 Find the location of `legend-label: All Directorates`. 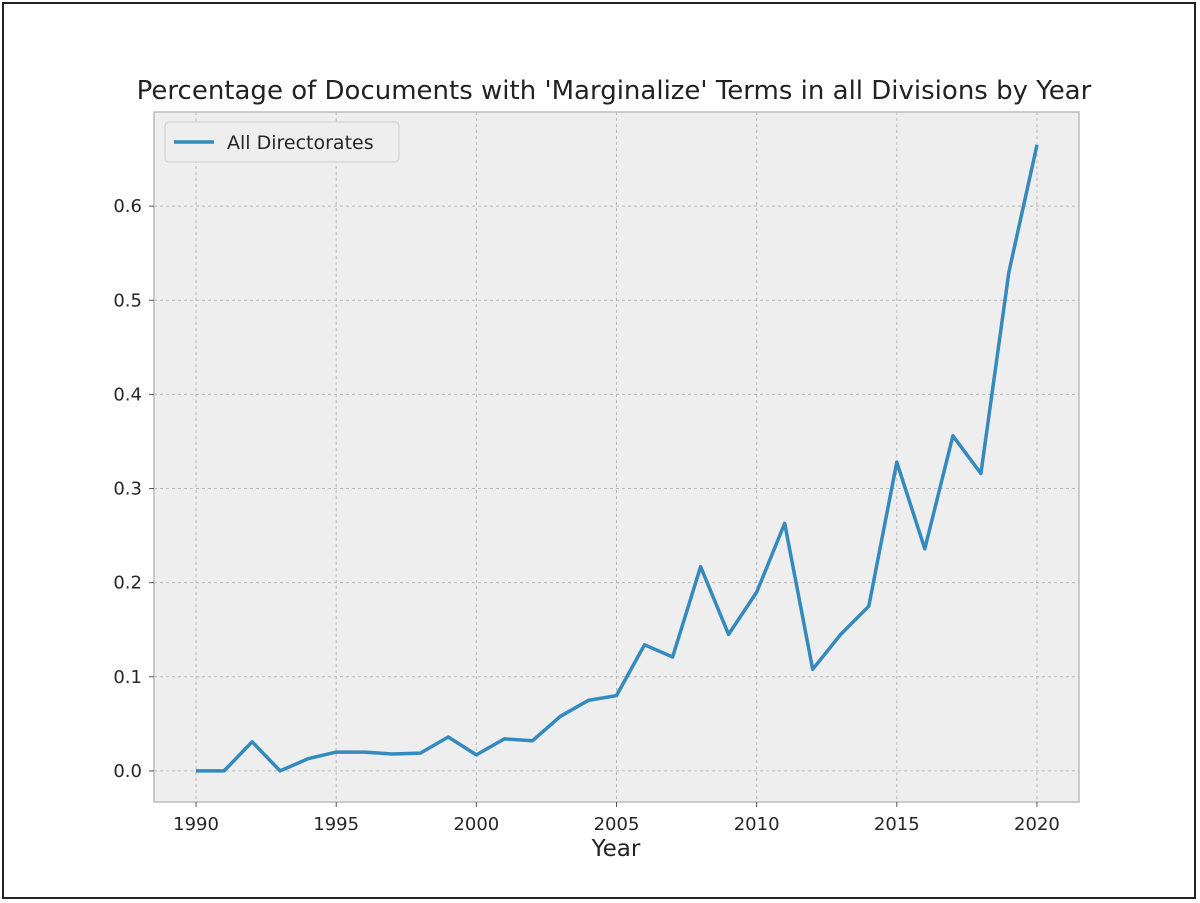

legend-label: All Directorates is located at coordinates (300, 143).